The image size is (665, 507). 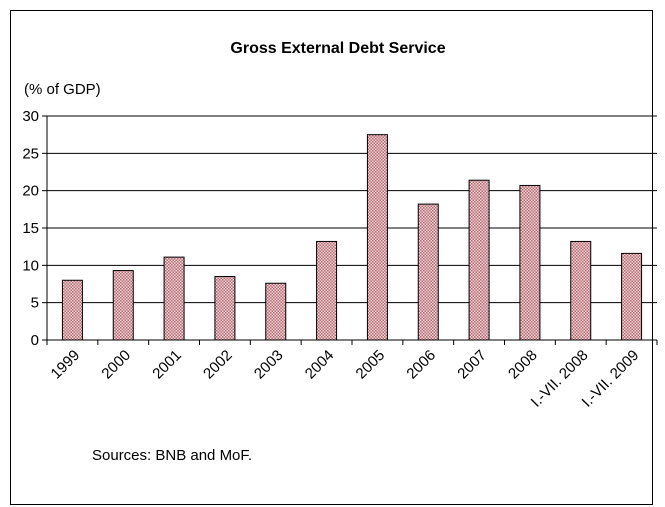 I want to click on x-tick-label: 1999, so click(x=66, y=365).